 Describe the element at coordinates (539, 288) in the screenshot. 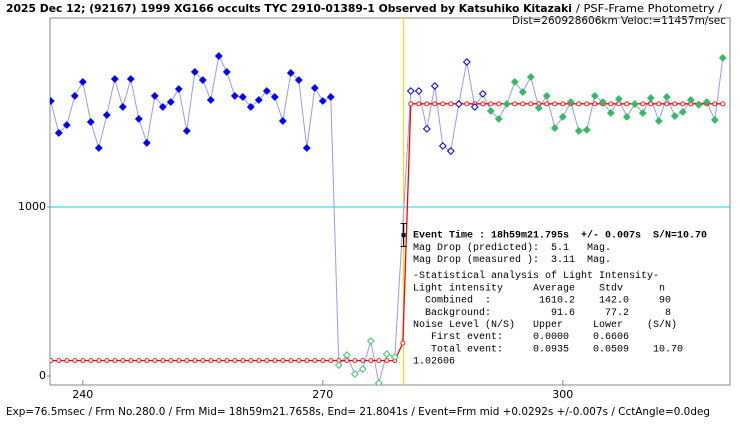

I see `annotation-line: Light intensity Average Stdv n` at that location.